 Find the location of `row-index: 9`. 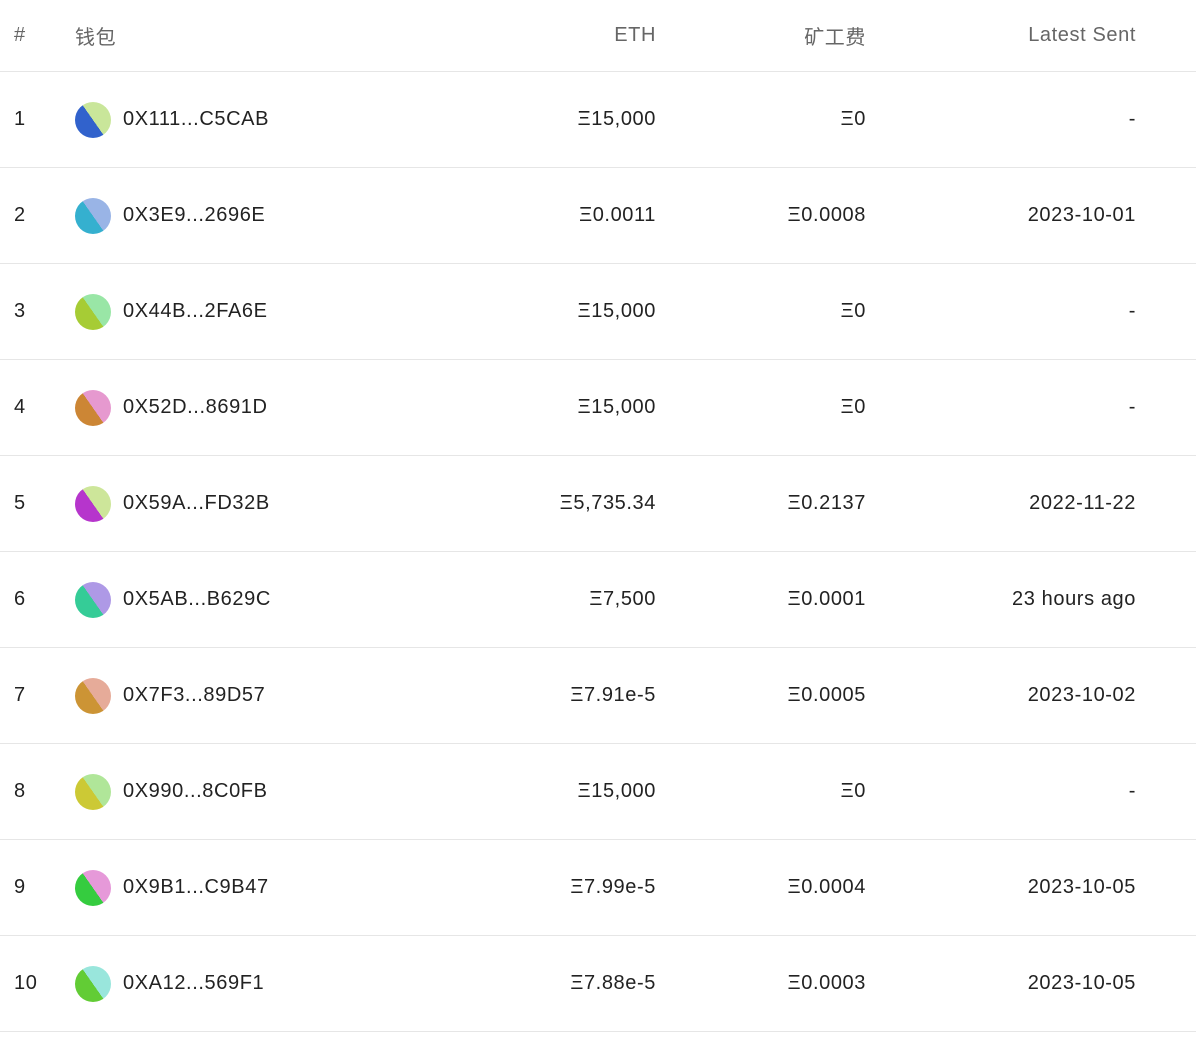

row-index: 9 is located at coordinates (37, 887).